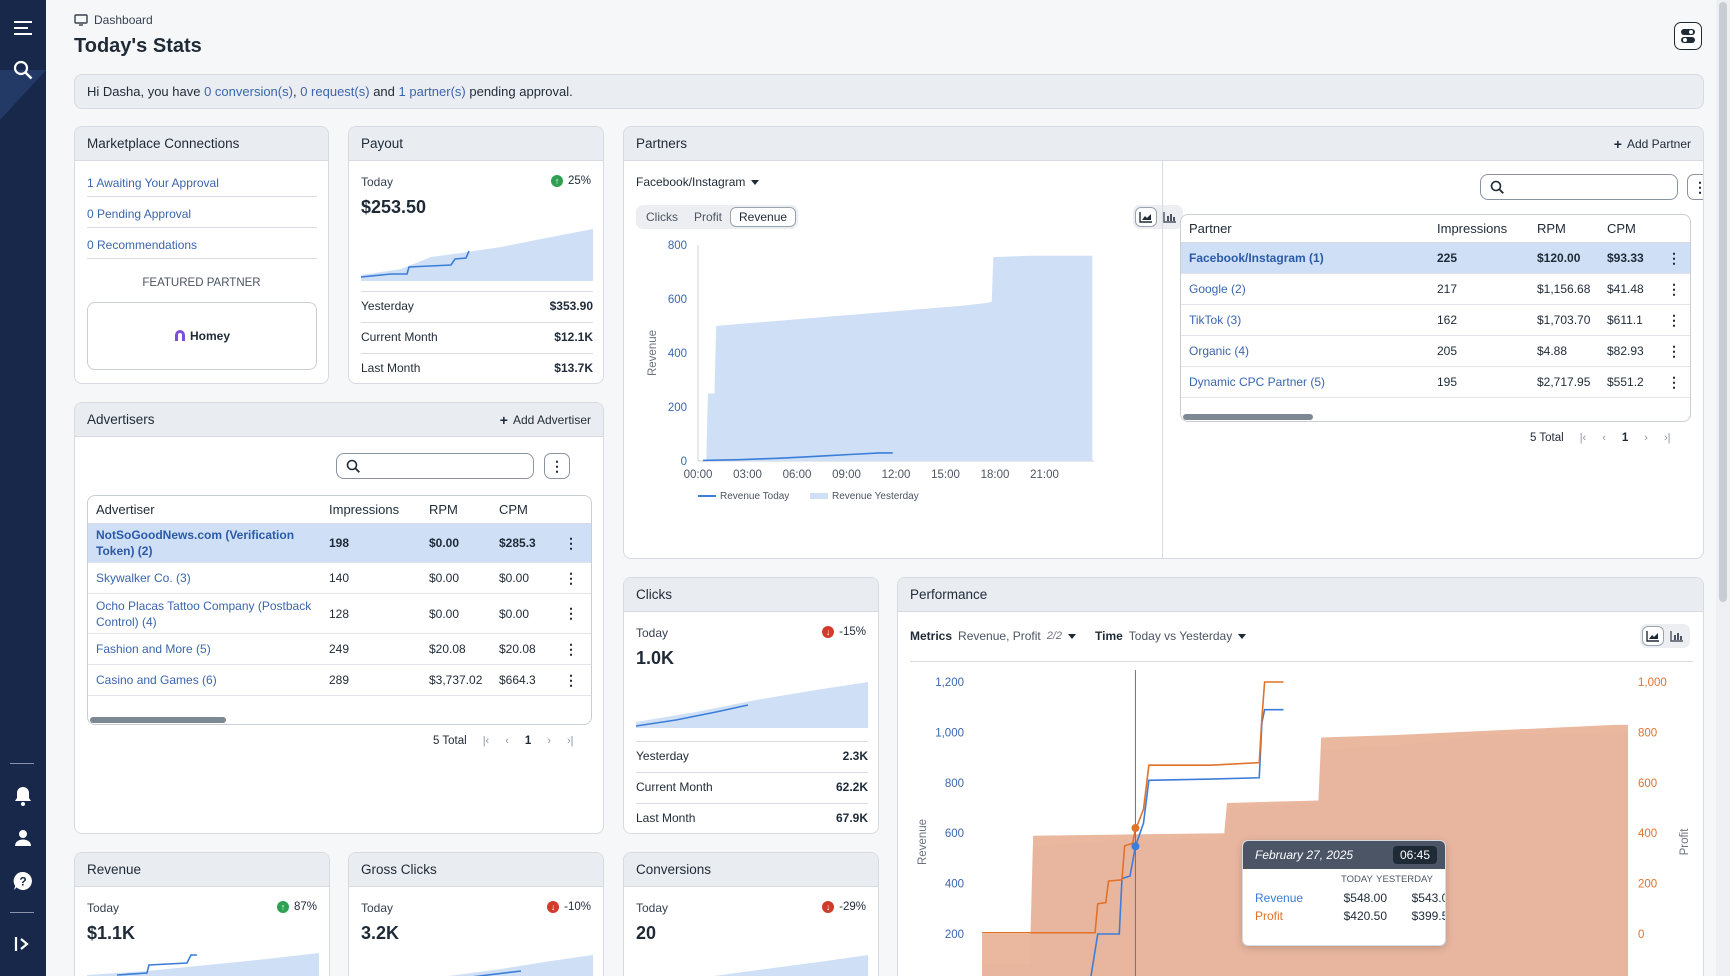 Image resolution: width=1730 pixels, height=976 pixels. What do you see at coordinates (662, 217) in the screenshot?
I see `tab-clicks: Clicks` at bounding box center [662, 217].